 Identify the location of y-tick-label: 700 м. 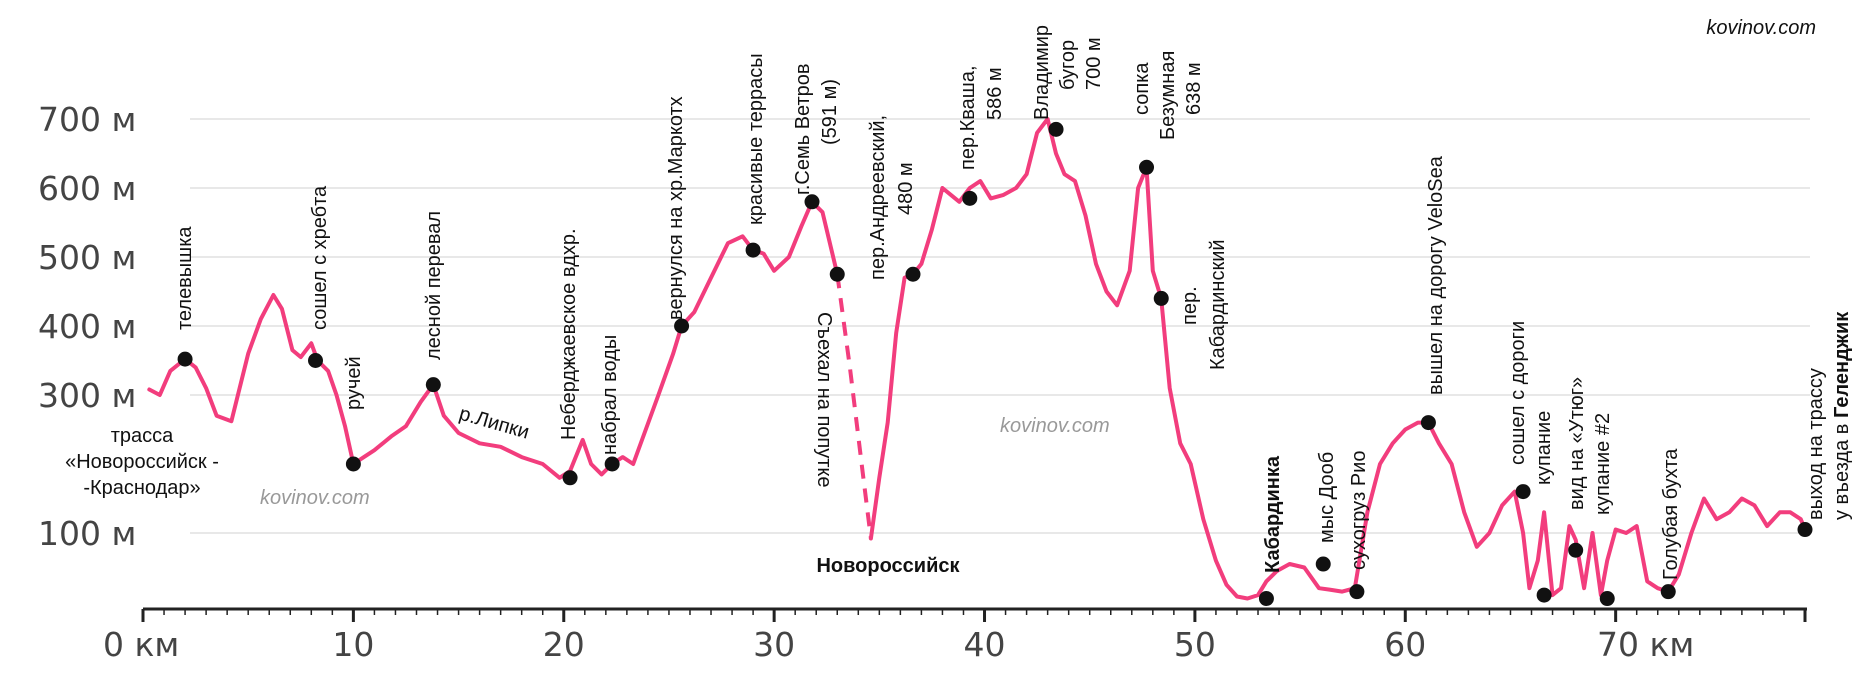
(87, 119).